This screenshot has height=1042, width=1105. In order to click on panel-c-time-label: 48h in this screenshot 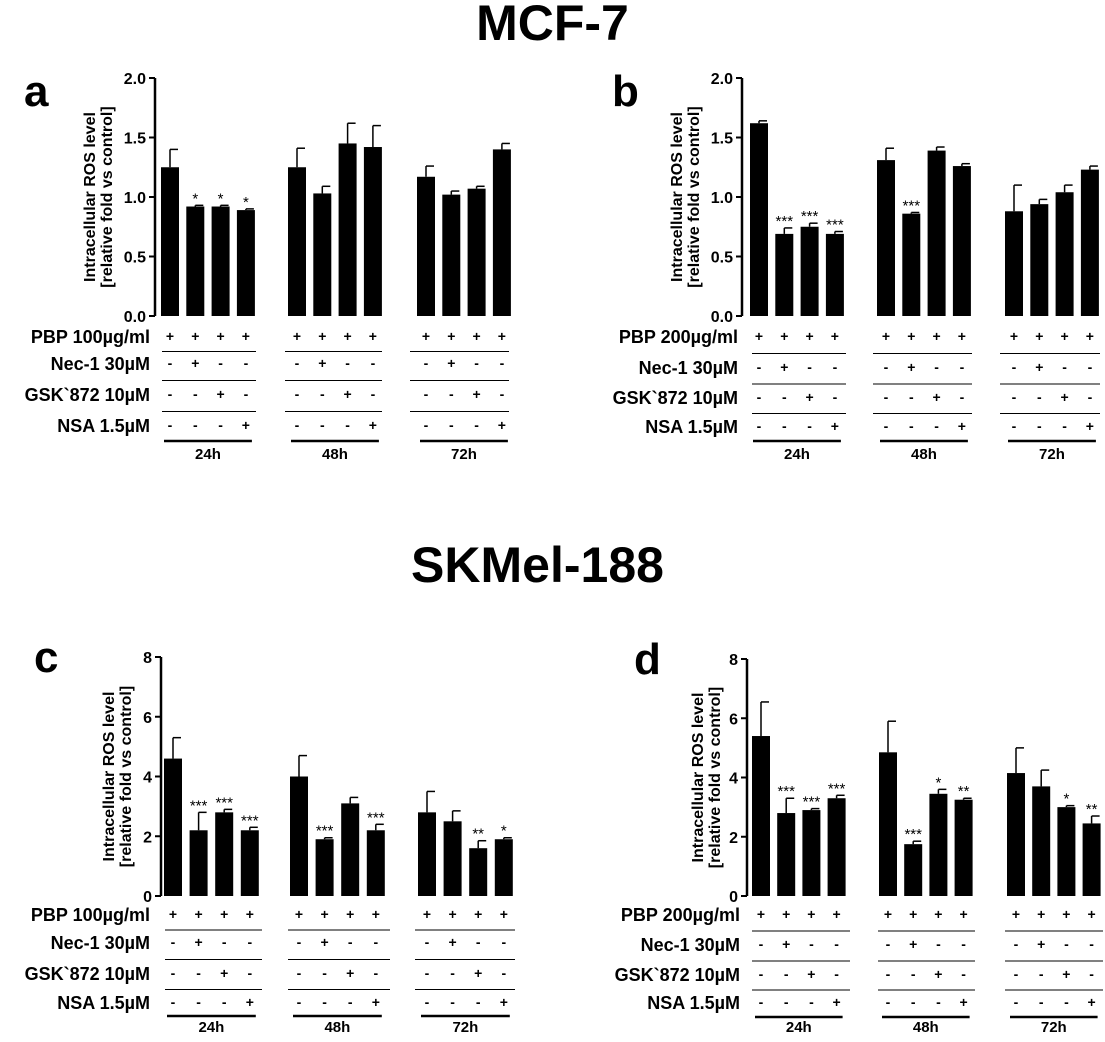, I will do `click(337, 1027)`.